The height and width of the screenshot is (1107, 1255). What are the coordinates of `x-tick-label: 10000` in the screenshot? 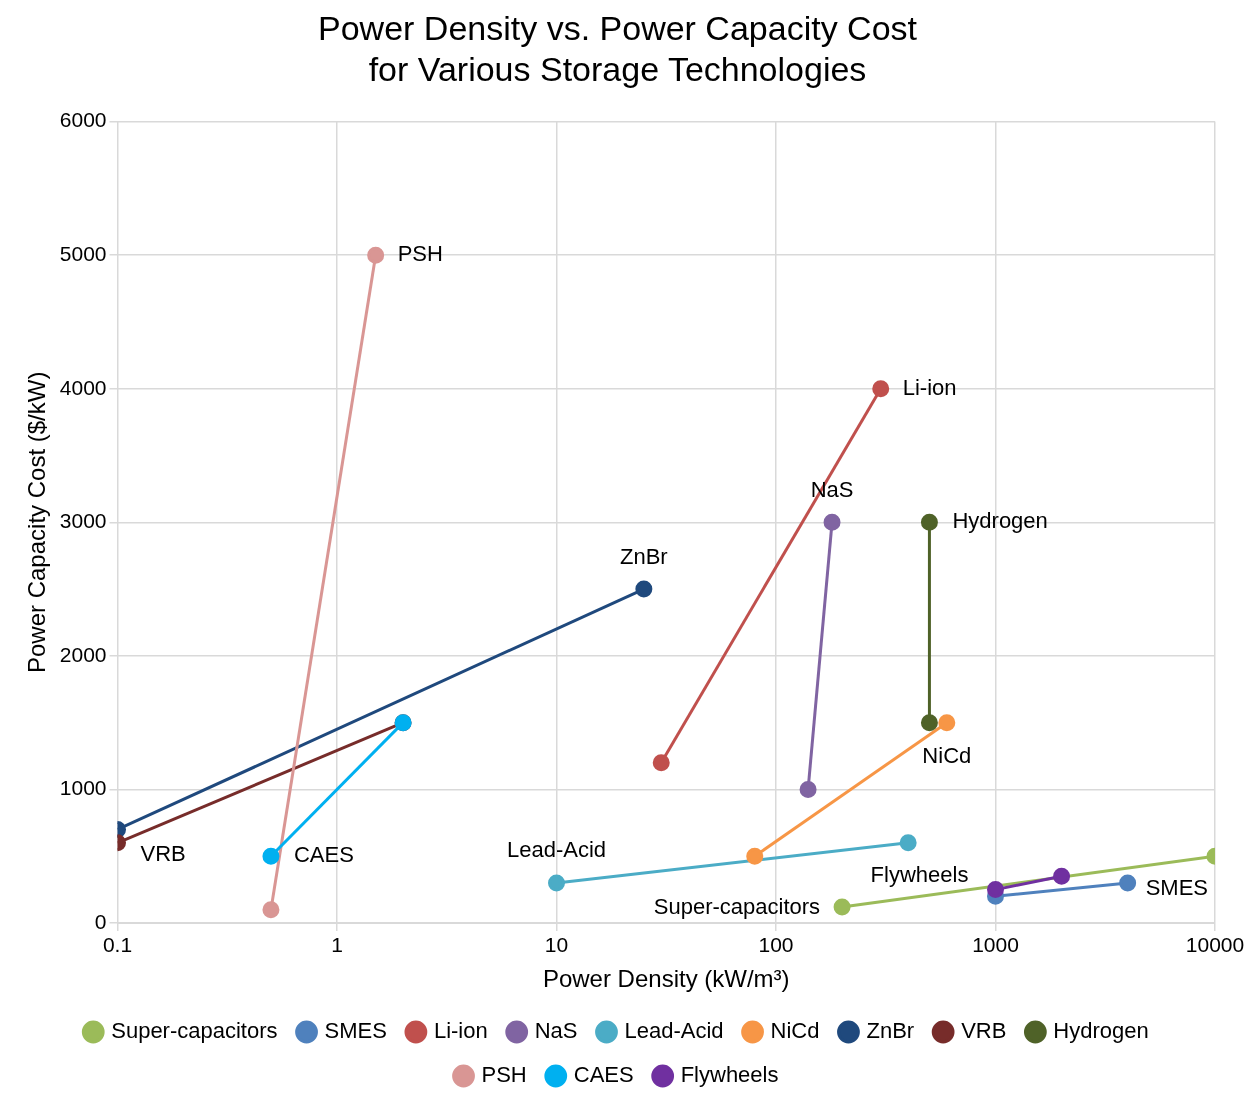 It's located at (1215, 945).